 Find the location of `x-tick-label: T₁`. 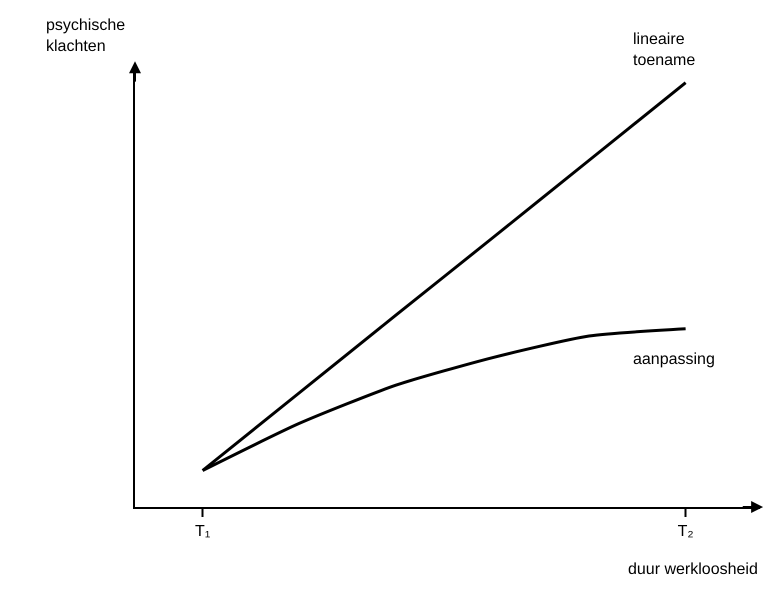

x-tick-label: T₁ is located at coordinates (202, 531).